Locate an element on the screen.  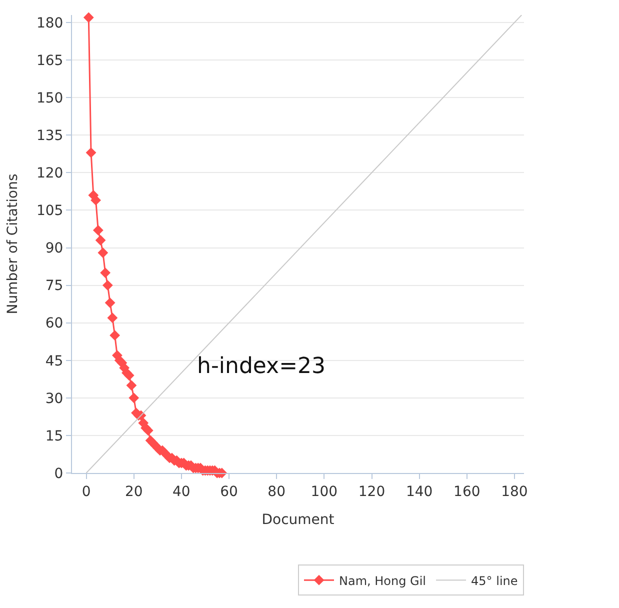
y-tick-label: 60 is located at coordinates (54, 324).